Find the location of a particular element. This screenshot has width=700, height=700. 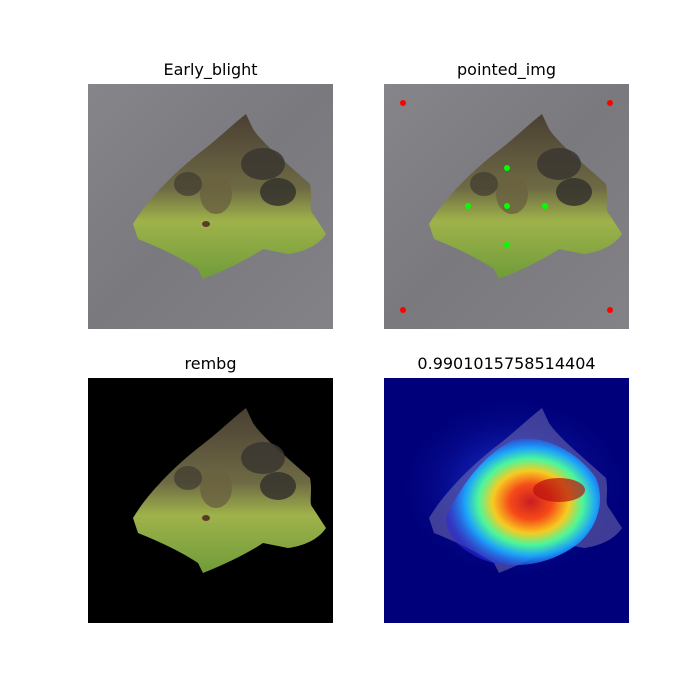

title-confidence-score: 0.9901015758514404 is located at coordinates (506, 363).